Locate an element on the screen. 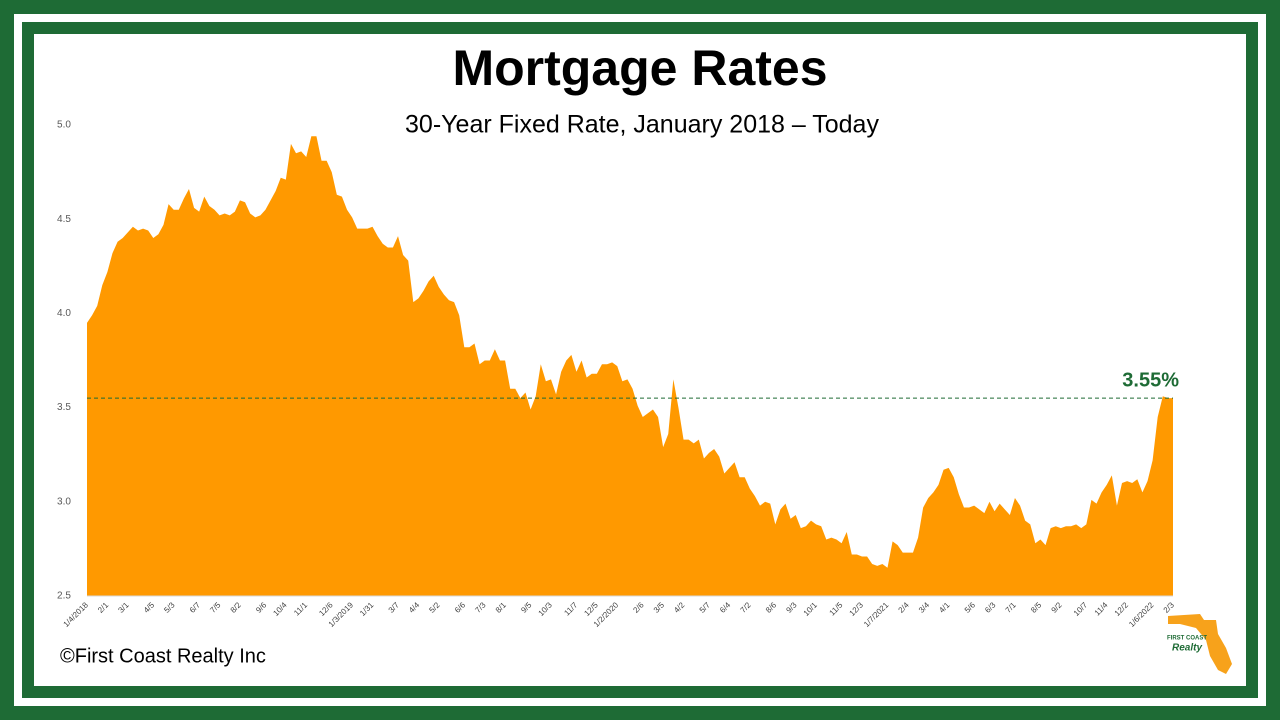 This screenshot has height=720, width=1280. logo: FIRST COAST Realty is located at coordinates (1199, 644).